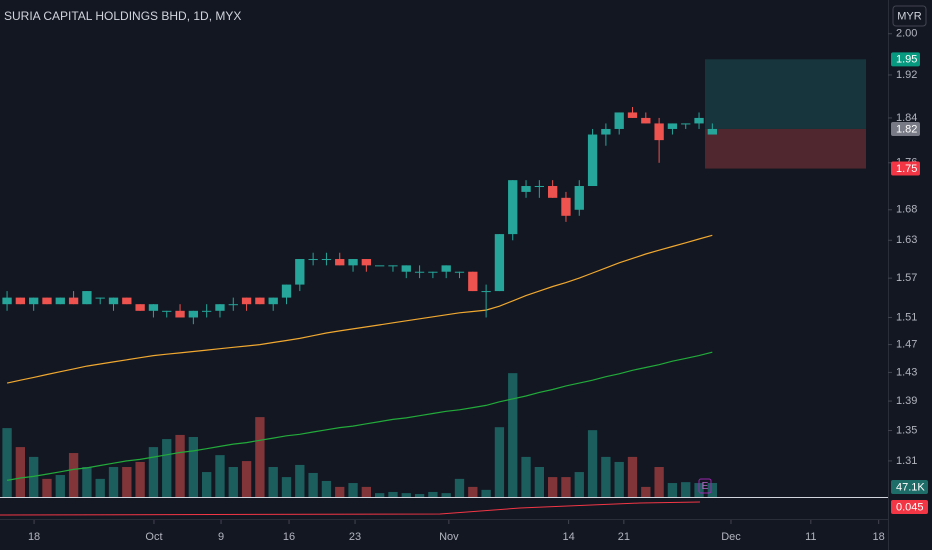  I want to click on y-tick-label: 1.84, so click(906, 118).